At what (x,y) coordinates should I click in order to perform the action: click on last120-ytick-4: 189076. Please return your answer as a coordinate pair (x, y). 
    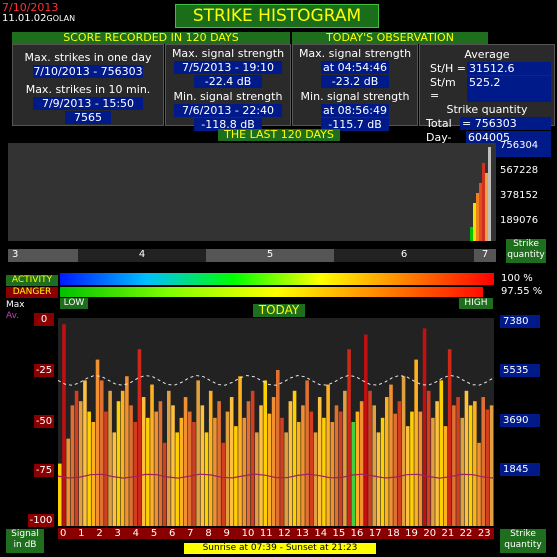
    Looking at the image, I should click on (519, 220).